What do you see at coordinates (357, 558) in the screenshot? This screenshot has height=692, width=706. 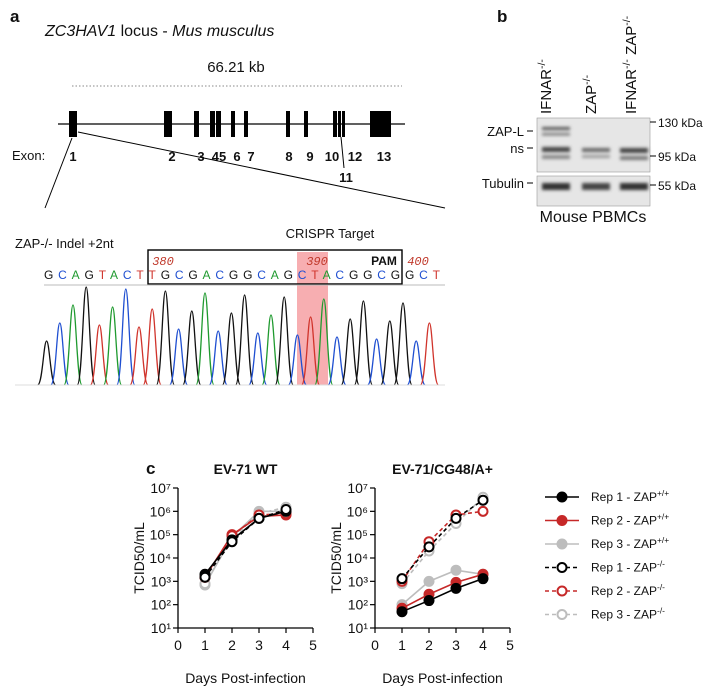 I see `y-tick-label: 10⁴` at bounding box center [357, 558].